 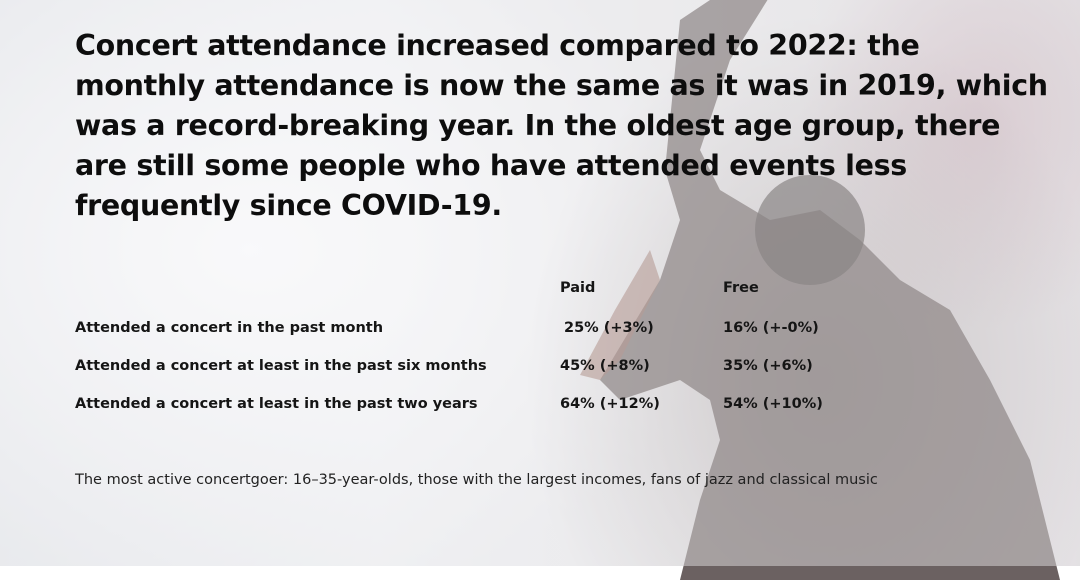 I want to click on free-value: 35% (+6%), so click(x=768, y=366).